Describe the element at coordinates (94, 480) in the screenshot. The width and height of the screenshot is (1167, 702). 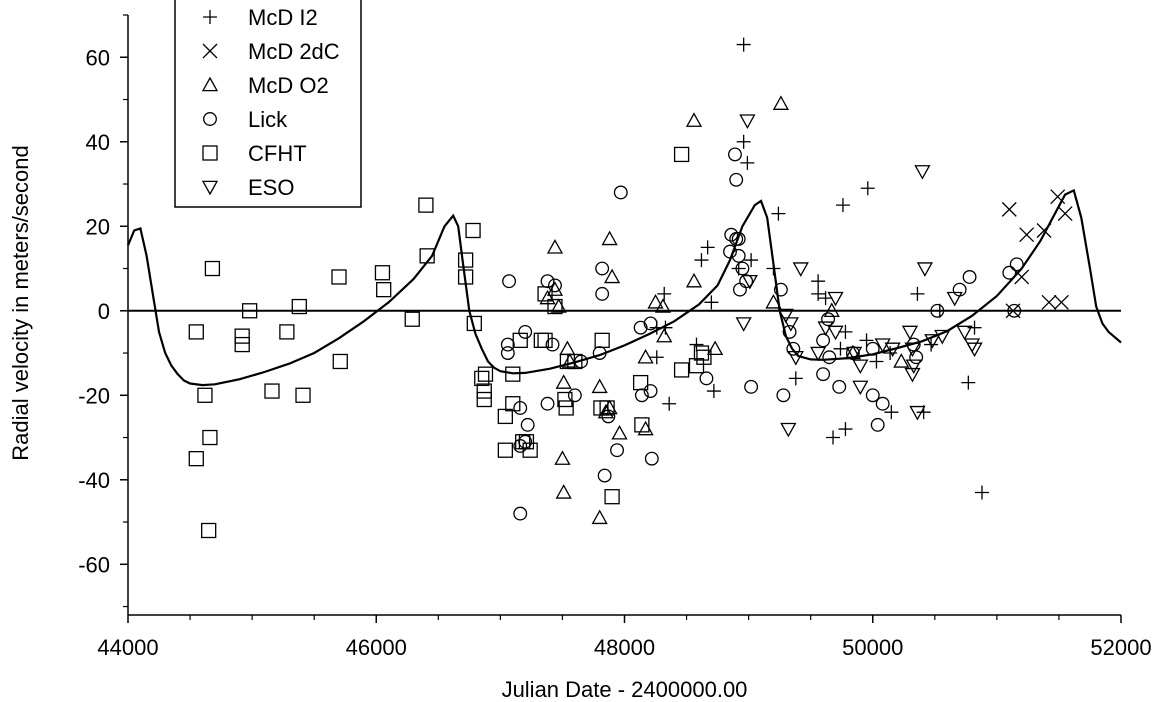
I see `y-tick-label: -40` at that location.